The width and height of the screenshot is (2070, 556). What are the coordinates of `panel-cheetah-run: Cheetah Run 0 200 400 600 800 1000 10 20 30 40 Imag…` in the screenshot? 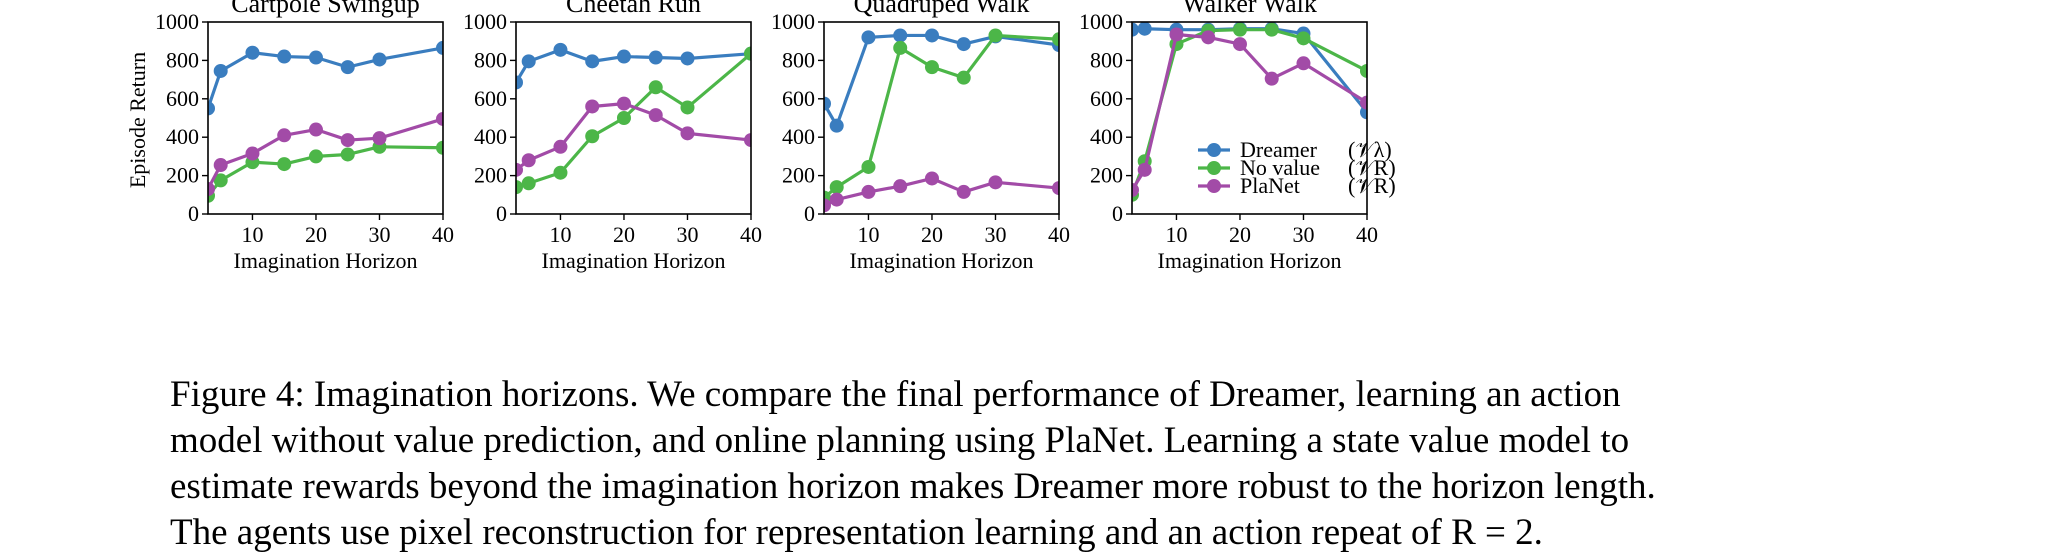 It's located at (612, 136).